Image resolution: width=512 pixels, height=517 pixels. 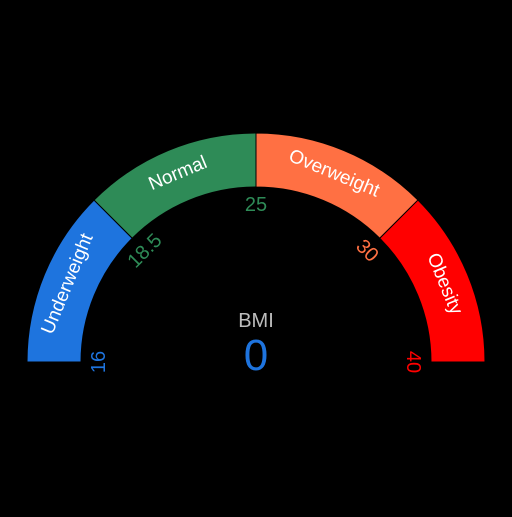 I want to click on tick-label-40: 40, so click(x=413, y=362).